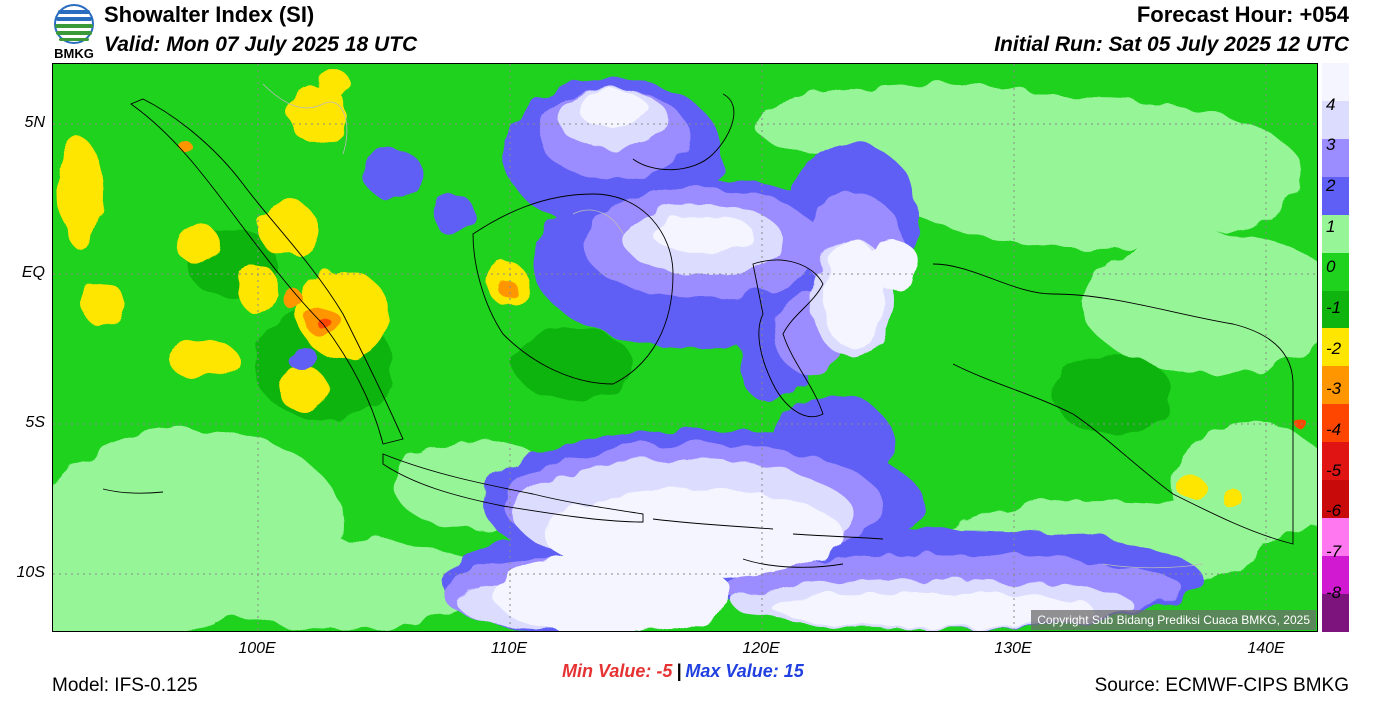  What do you see at coordinates (209, 14) in the screenshot?
I see `chart-title: Showalter Index (SI)` at bounding box center [209, 14].